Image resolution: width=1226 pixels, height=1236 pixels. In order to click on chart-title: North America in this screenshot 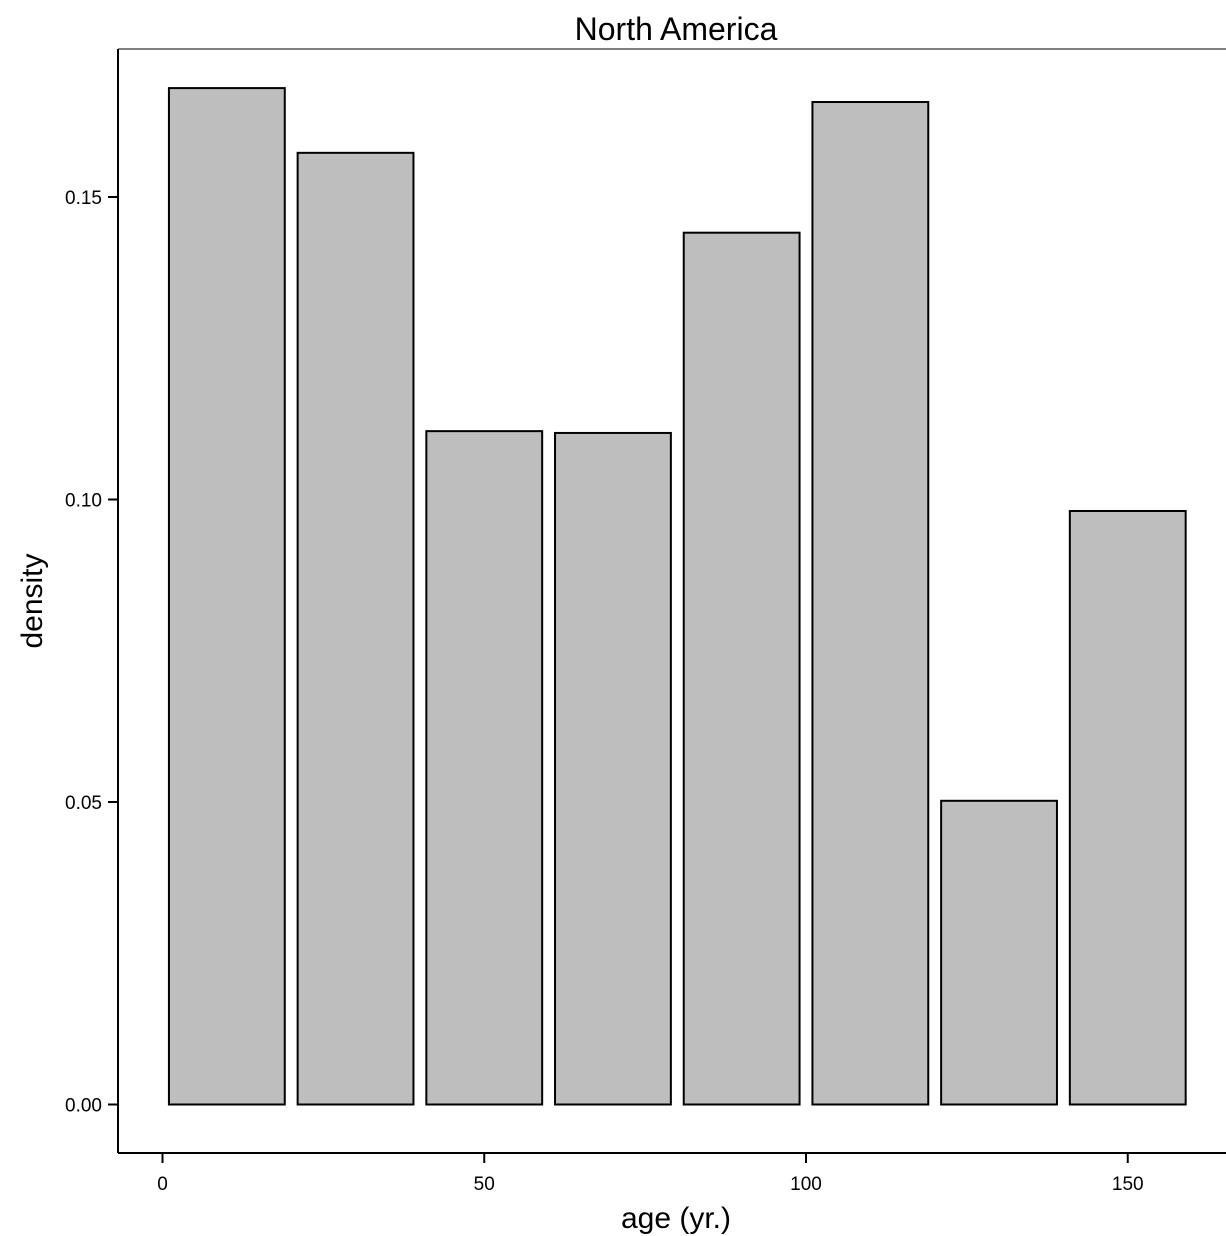, I will do `click(676, 29)`.